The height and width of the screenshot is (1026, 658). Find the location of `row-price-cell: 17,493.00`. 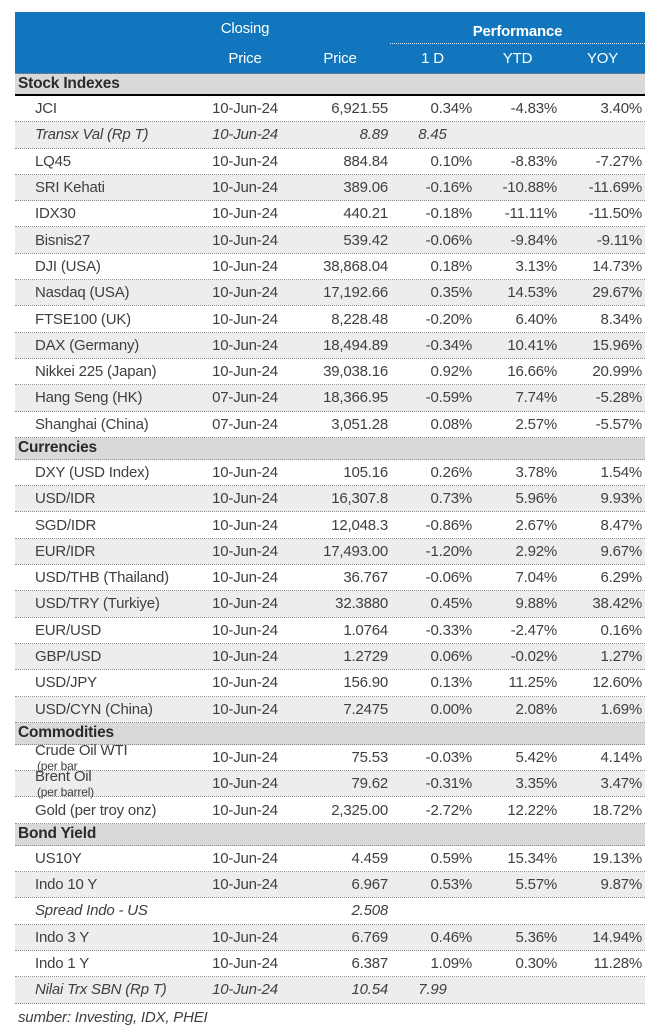

row-price-cell: 17,493.00 is located at coordinates (355, 551).